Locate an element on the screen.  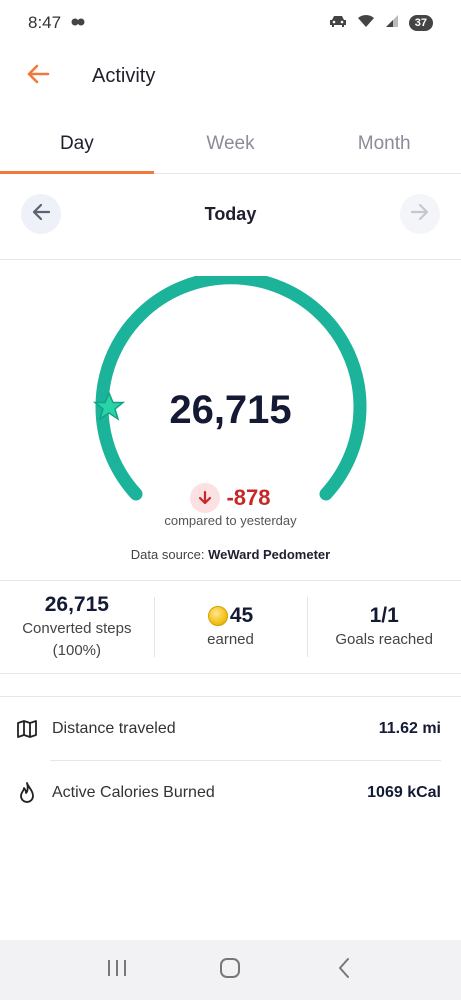
chevron-left-icon is located at coordinates (344, 970).